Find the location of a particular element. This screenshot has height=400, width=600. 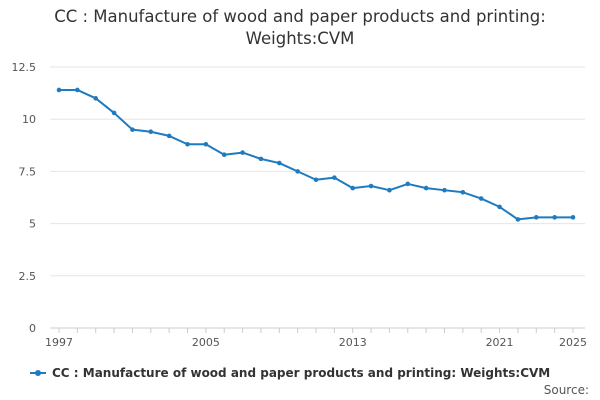

x-tick-label: 2021 is located at coordinates (500, 342).